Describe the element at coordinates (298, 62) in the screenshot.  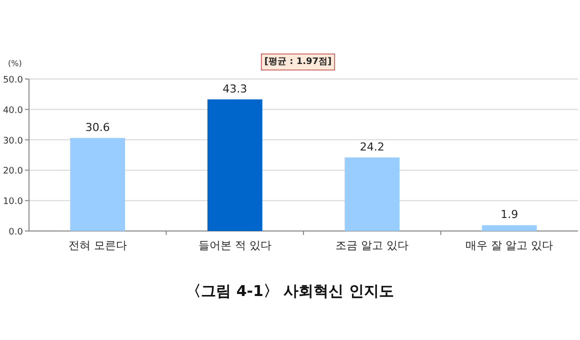
I see `text: [평균 : 1.97점]` at that location.